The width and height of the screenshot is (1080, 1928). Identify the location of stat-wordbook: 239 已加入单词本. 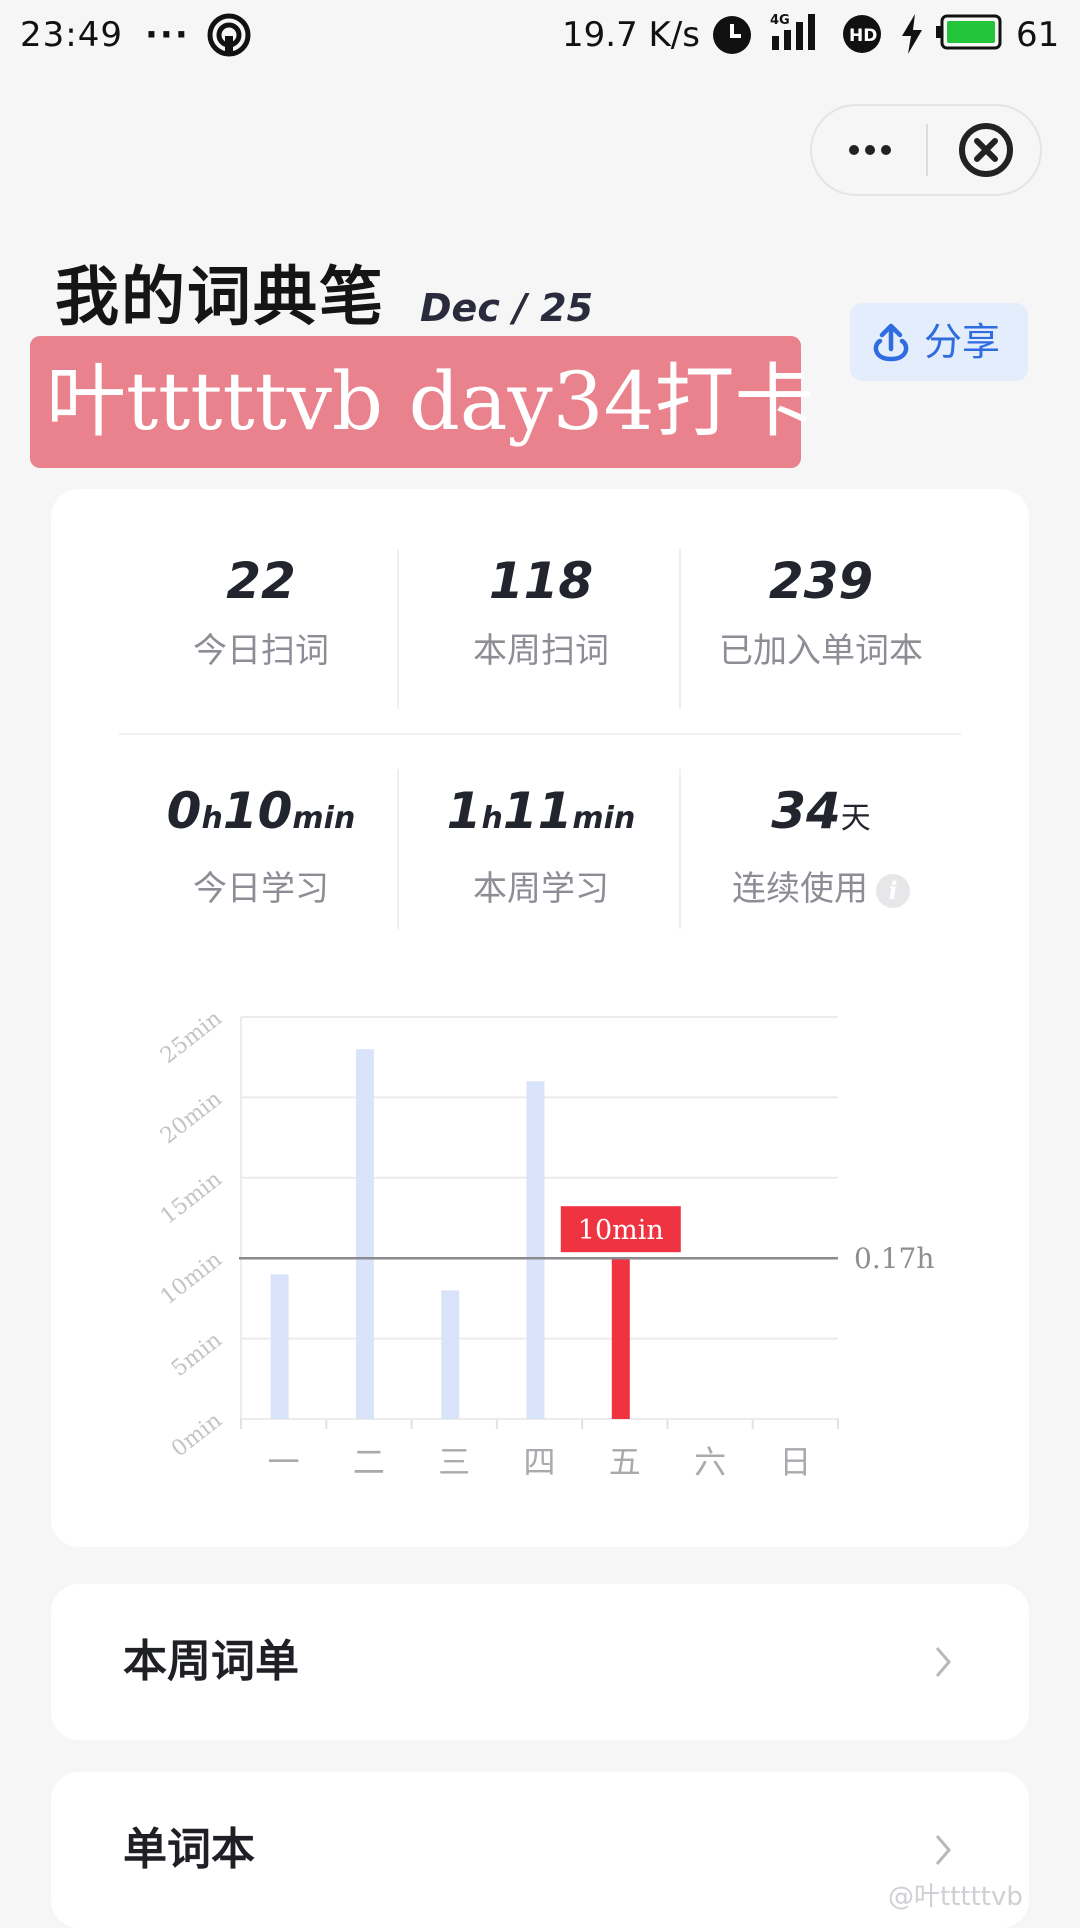
(821, 612).